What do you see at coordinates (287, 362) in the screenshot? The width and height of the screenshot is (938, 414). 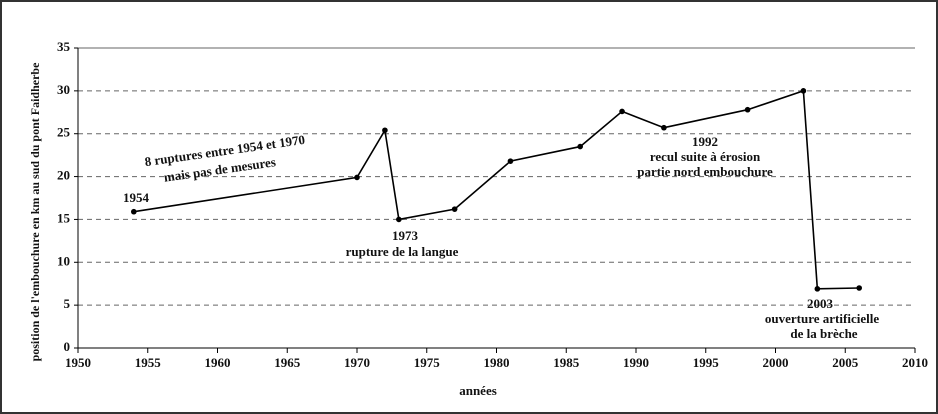 I see `x-tick-label: 1965` at bounding box center [287, 362].